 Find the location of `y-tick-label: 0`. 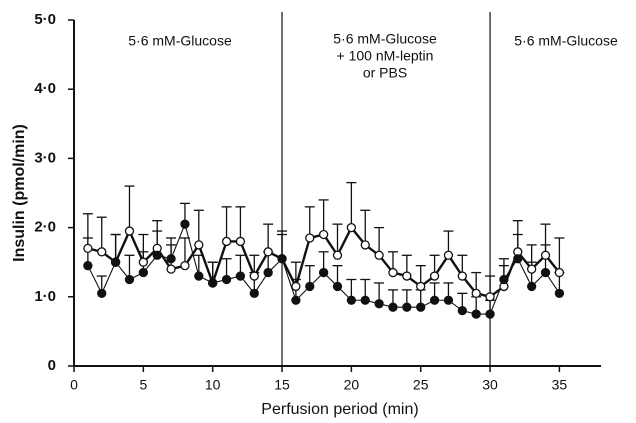

y-tick-label: 0 is located at coordinates (52, 365).